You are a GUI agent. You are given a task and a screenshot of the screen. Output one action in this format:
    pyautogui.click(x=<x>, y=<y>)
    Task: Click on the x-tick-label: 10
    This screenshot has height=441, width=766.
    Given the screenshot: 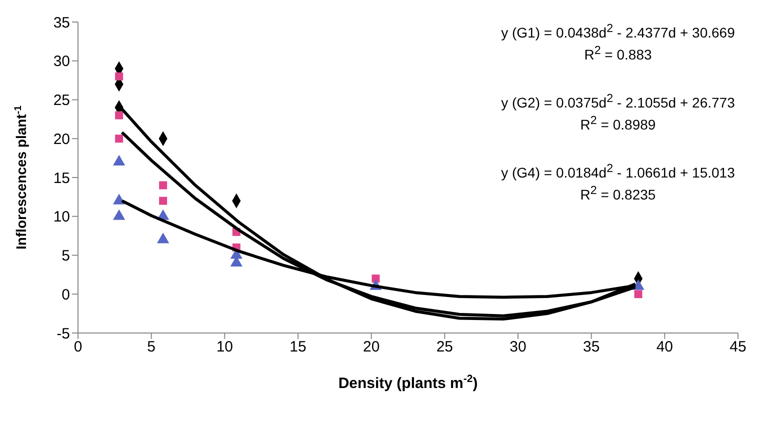 What is the action you would take?
    pyautogui.click(x=225, y=347)
    